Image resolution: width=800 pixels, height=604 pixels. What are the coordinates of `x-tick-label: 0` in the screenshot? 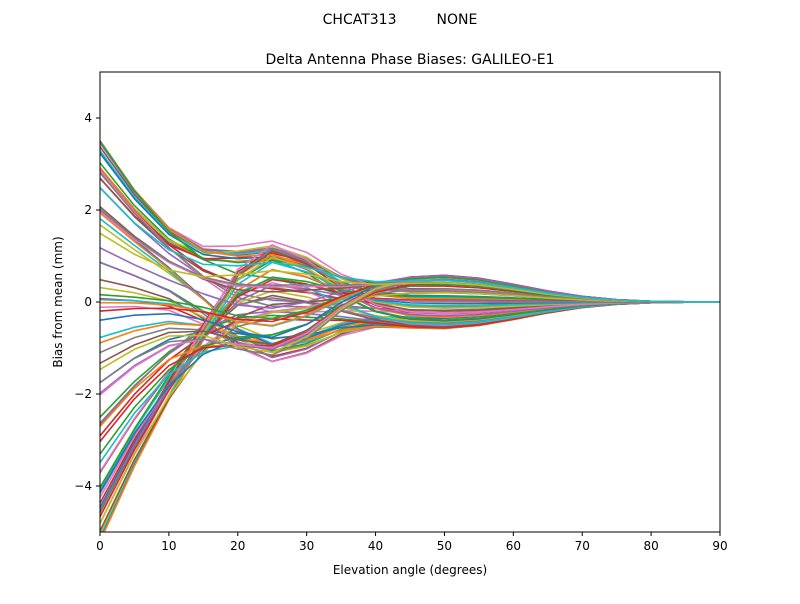 It's located at (100, 546).